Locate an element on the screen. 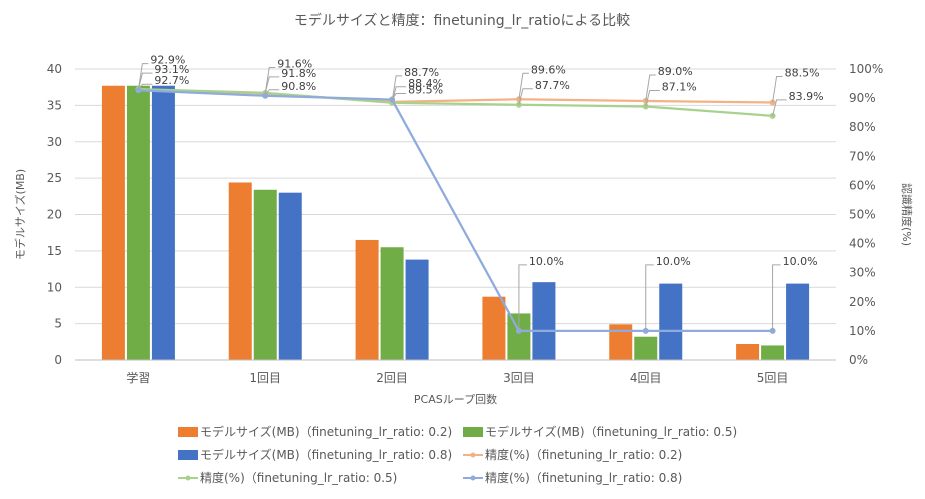 The height and width of the screenshot is (499, 925). x-axis-title: PCASループ回数 is located at coordinates (455, 399).